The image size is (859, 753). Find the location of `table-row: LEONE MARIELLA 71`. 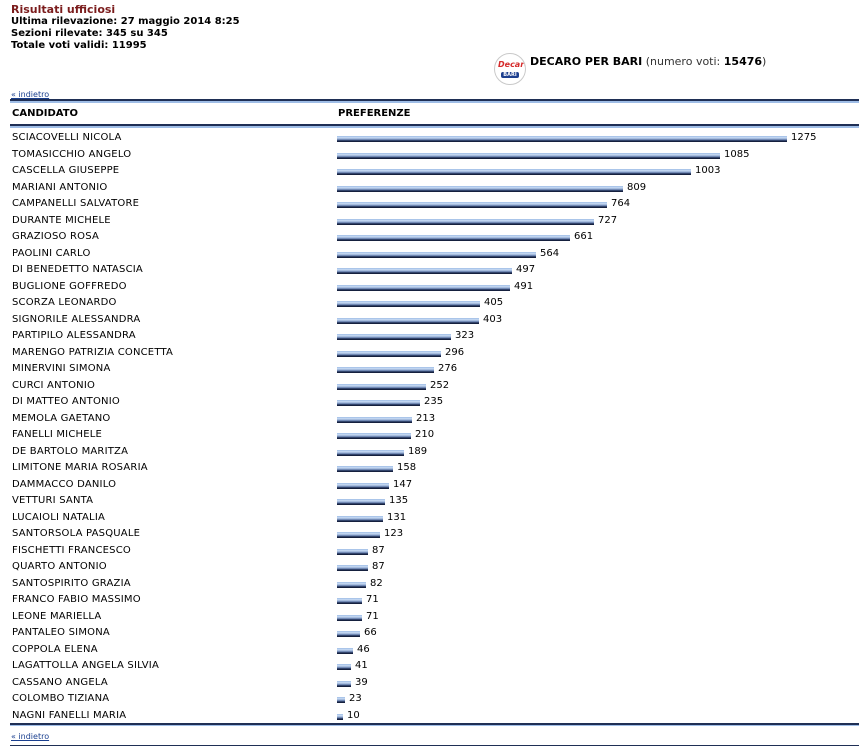

table-row: LEONE MARIELLA 71 is located at coordinates (429, 619).